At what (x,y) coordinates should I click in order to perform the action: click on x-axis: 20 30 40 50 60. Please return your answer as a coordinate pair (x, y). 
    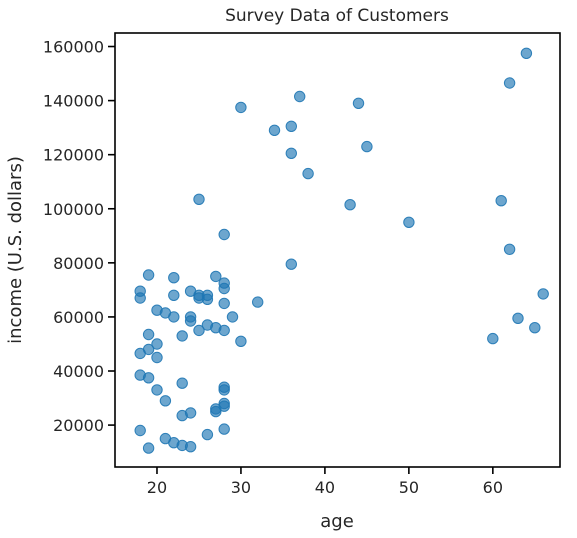
    Looking at the image, I should click on (325, 482).